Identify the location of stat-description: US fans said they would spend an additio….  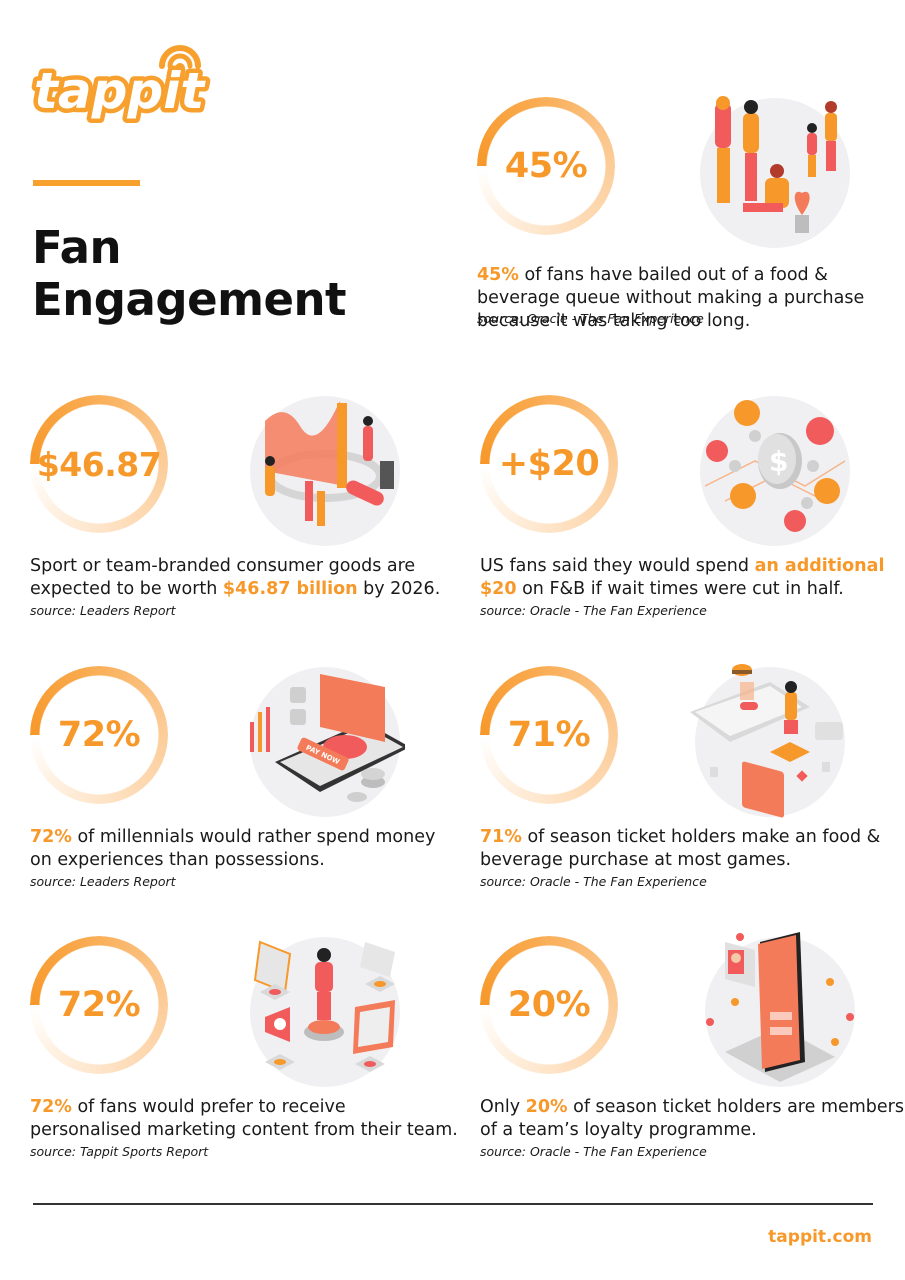
(682, 577).